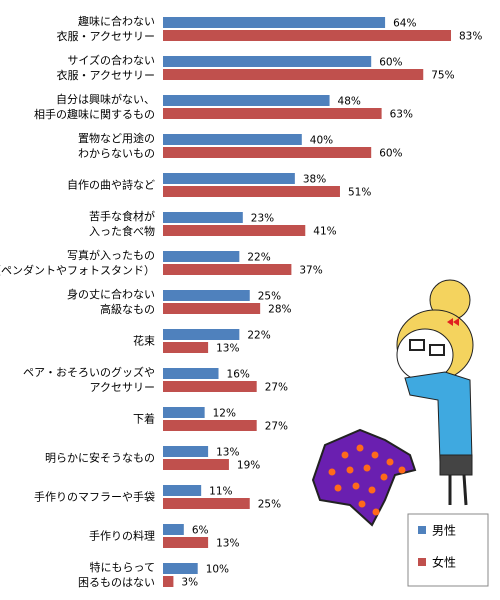  What do you see at coordinates (100, 458) in the screenshot?
I see `category-label: 明らかに安そうなもの` at bounding box center [100, 458].